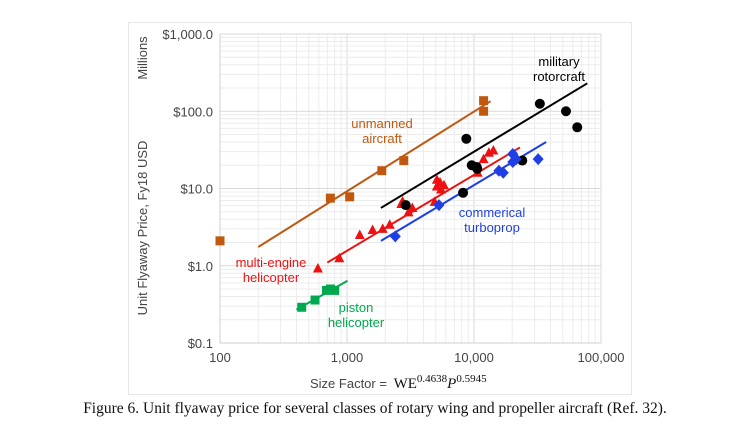  What do you see at coordinates (492, 227) in the screenshot?
I see `series-label-commerical-turboprop: turboprop` at bounding box center [492, 227].